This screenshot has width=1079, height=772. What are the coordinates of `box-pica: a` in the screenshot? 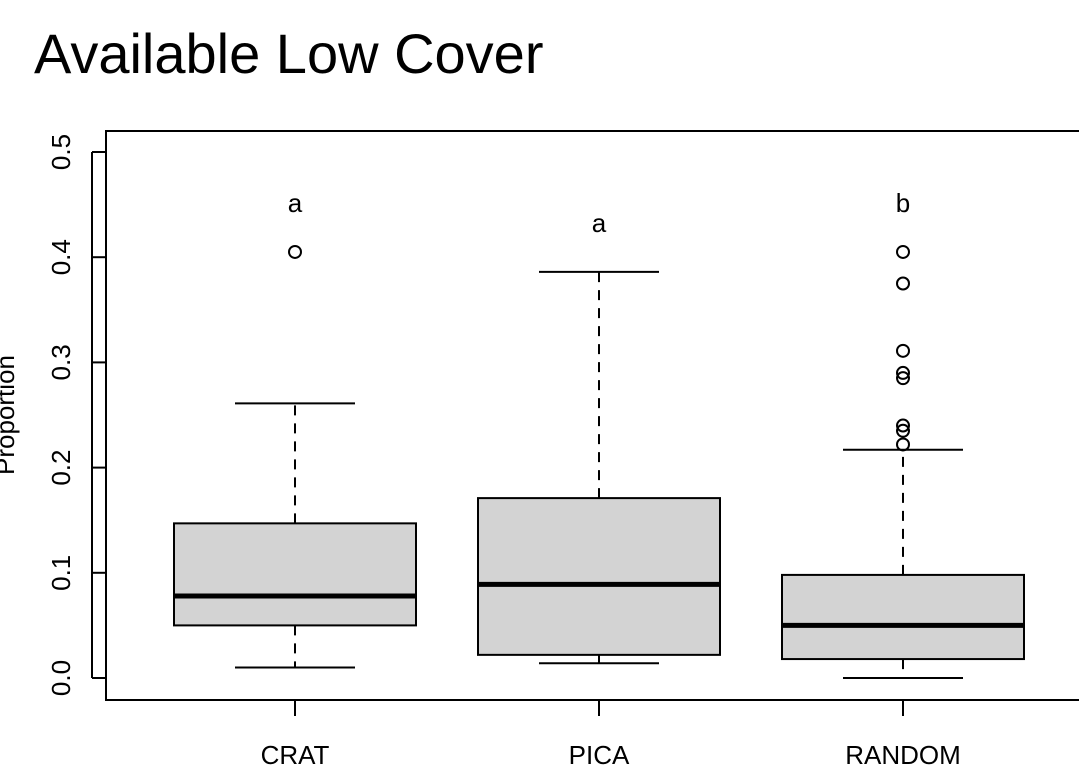 It's located at (599, 436).